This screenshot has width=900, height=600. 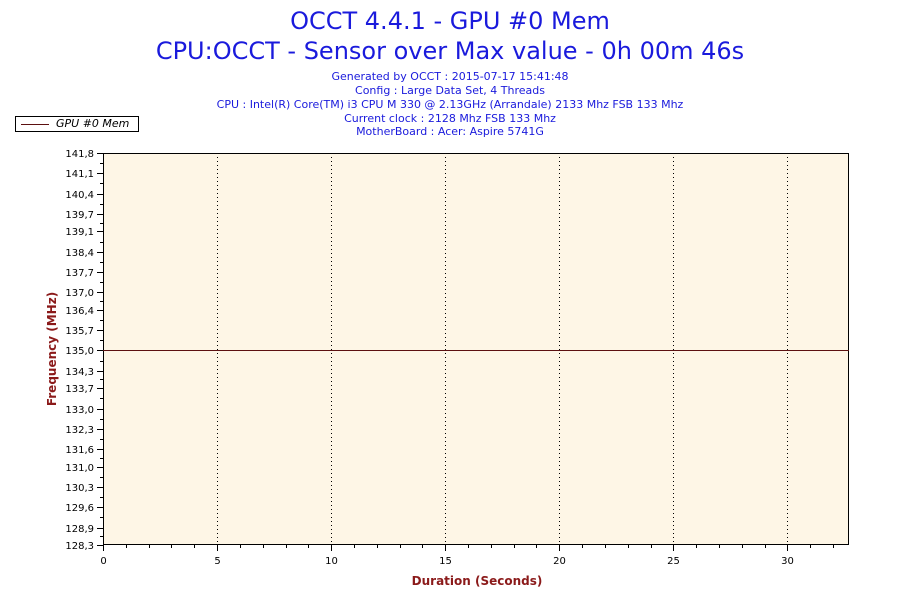 What do you see at coordinates (79, 195) in the screenshot?
I see `y-tick-label: 140,4` at bounding box center [79, 195].